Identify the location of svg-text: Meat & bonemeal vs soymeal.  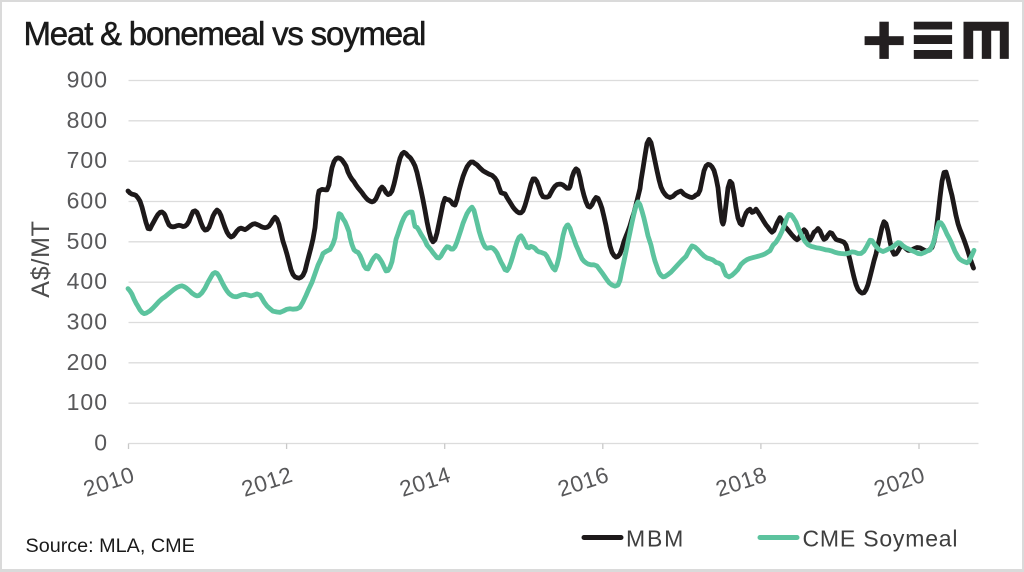
(225, 33).